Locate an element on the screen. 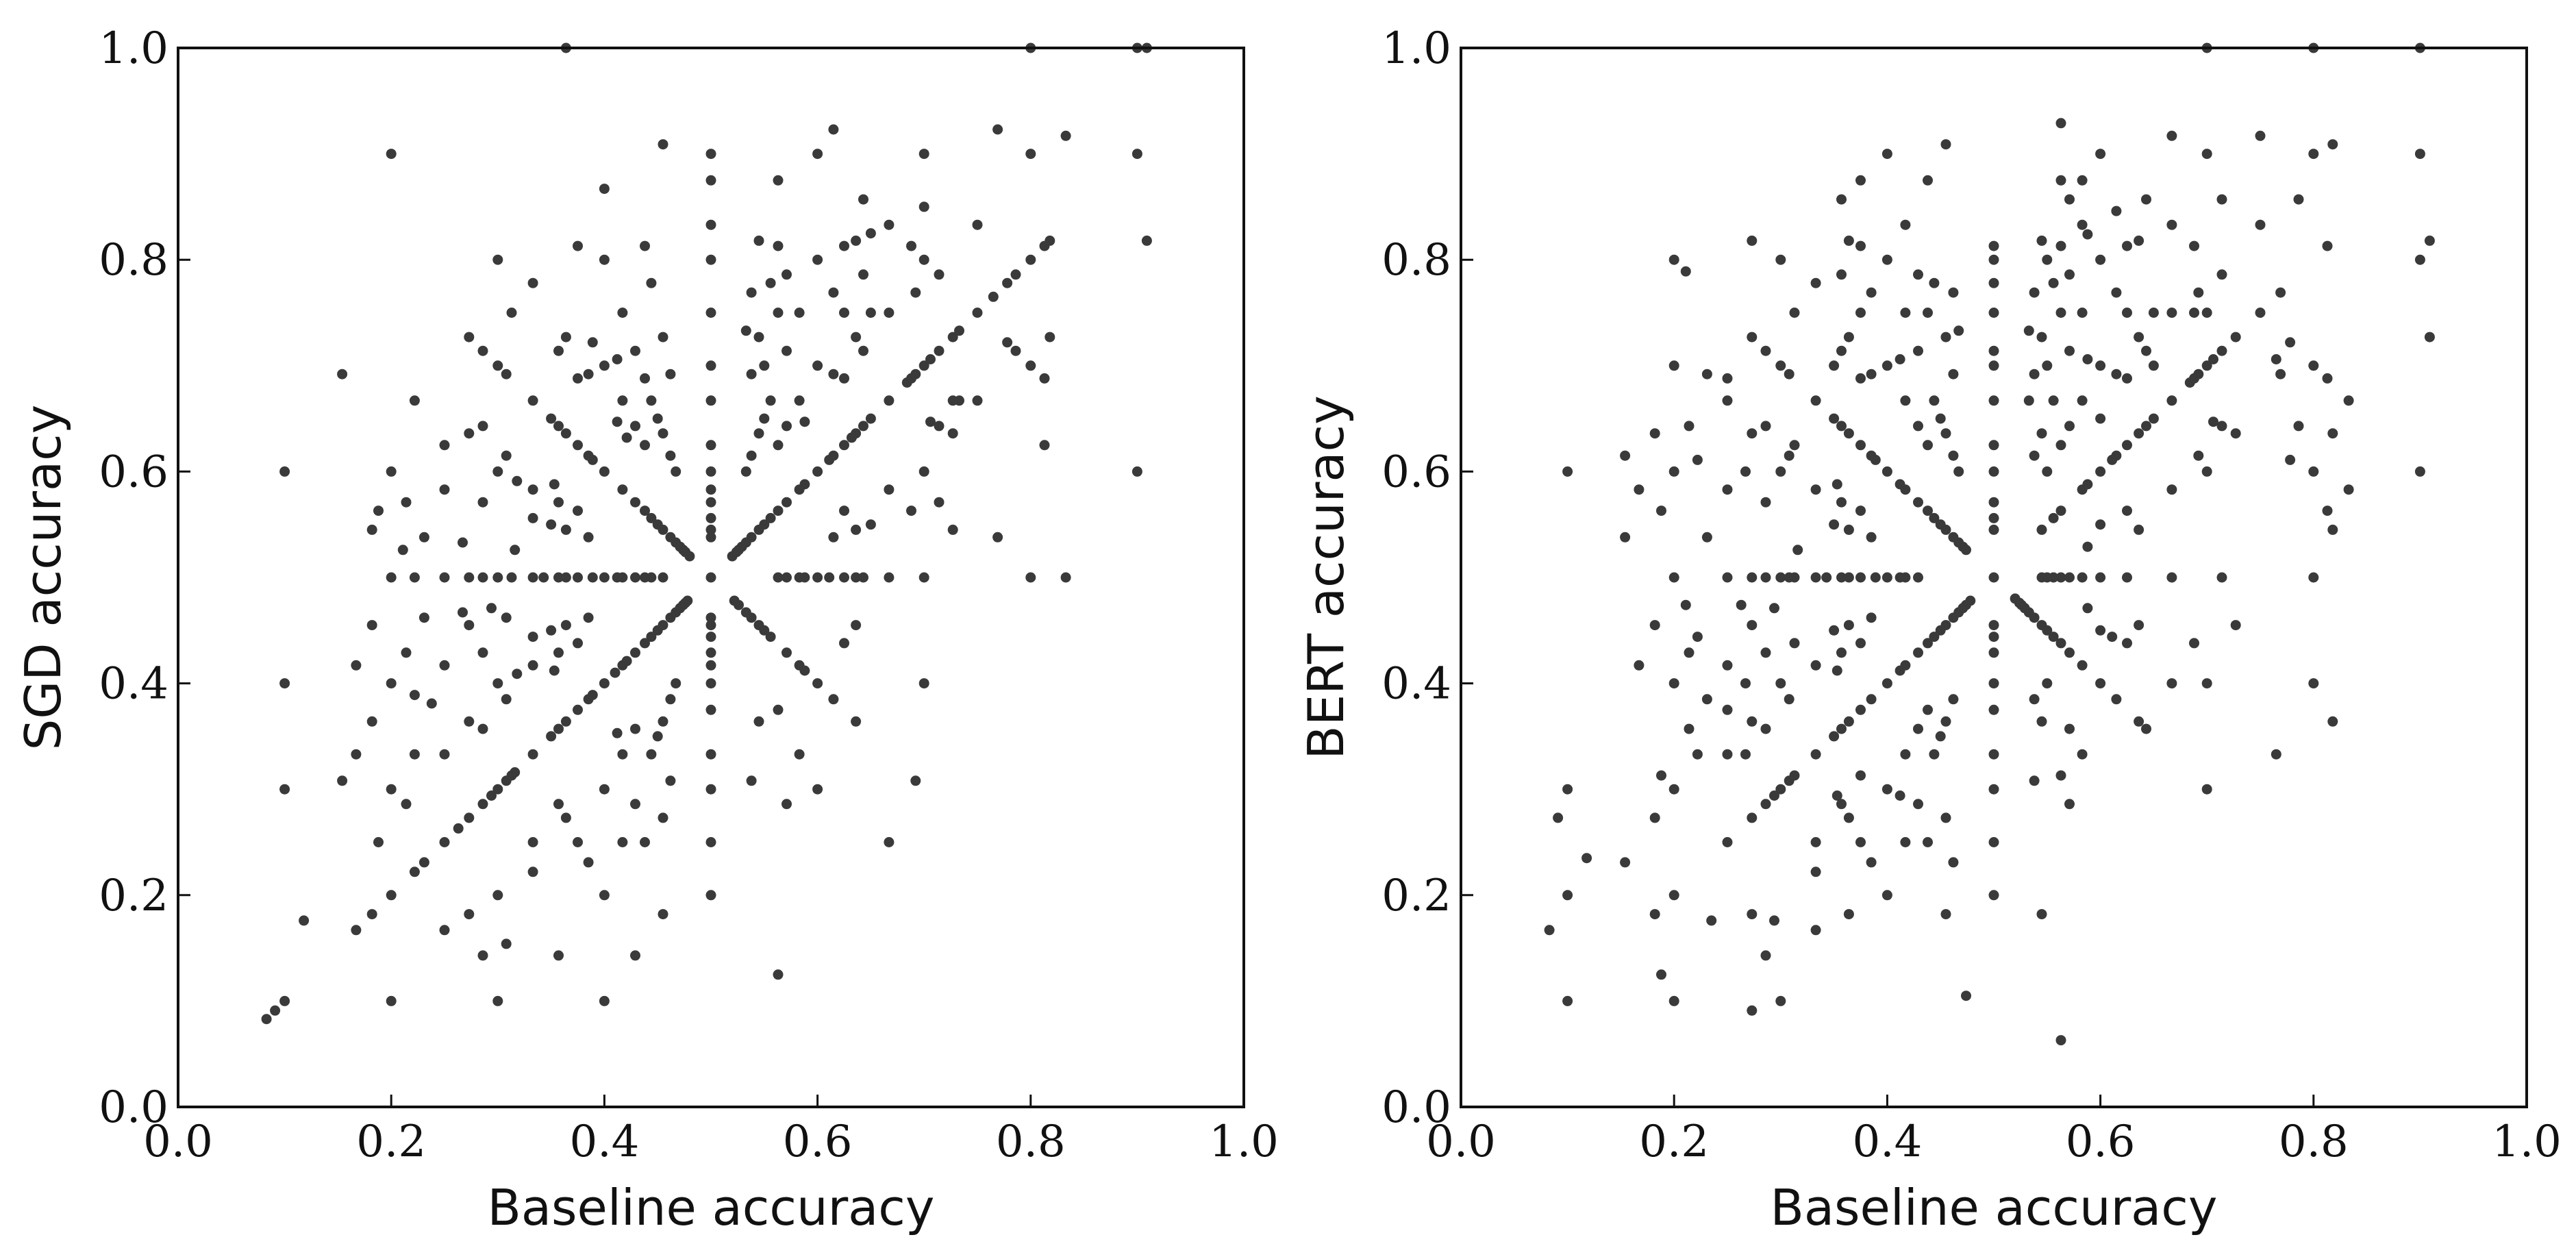 The width and height of the screenshot is (2576, 1259). bert-x-tick-label: 0.6 is located at coordinates (2101, 1142).